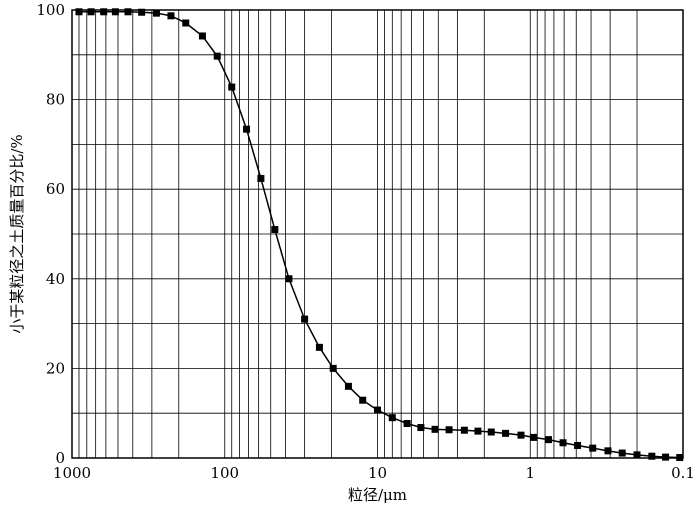 This screenshot has height=509, width=700. Describe the element at coordinates (55, 189) in the screenshot. I see `y-tick-label: 60` at that location.